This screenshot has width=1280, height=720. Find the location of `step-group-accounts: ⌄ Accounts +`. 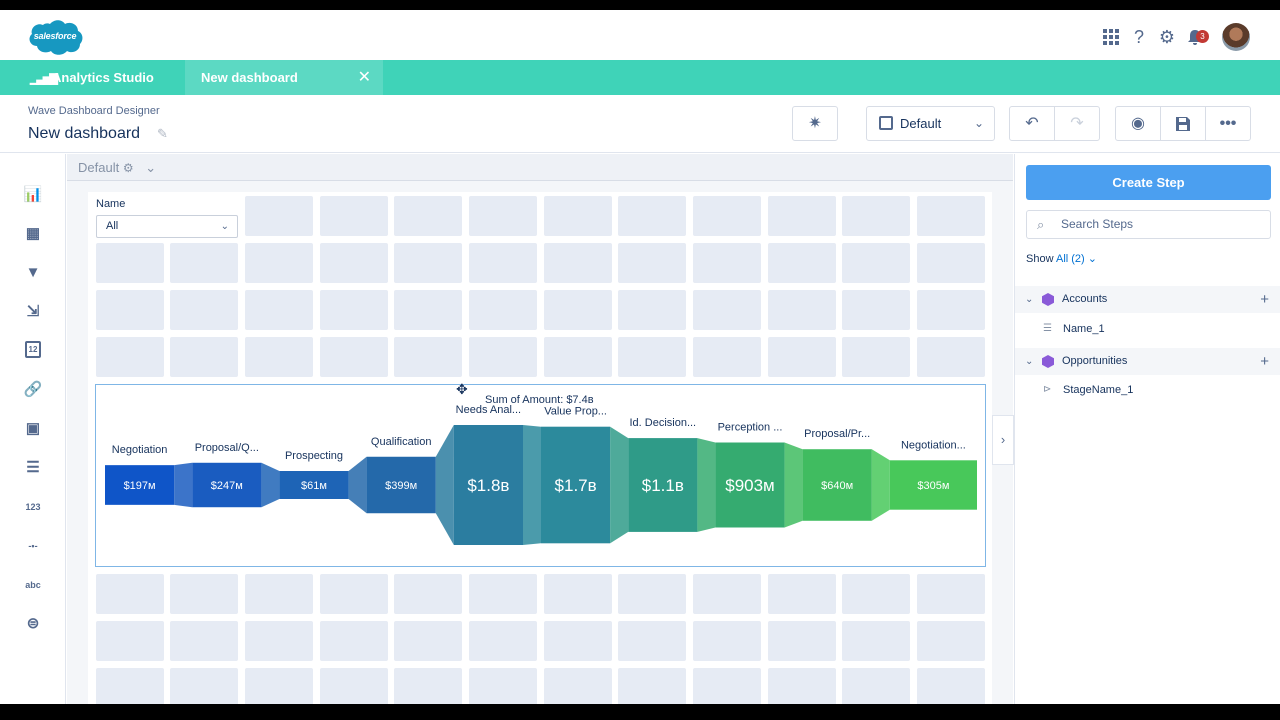

step-group-accounts: ⌄ Accounts + is located at coordinates (1147, 299).